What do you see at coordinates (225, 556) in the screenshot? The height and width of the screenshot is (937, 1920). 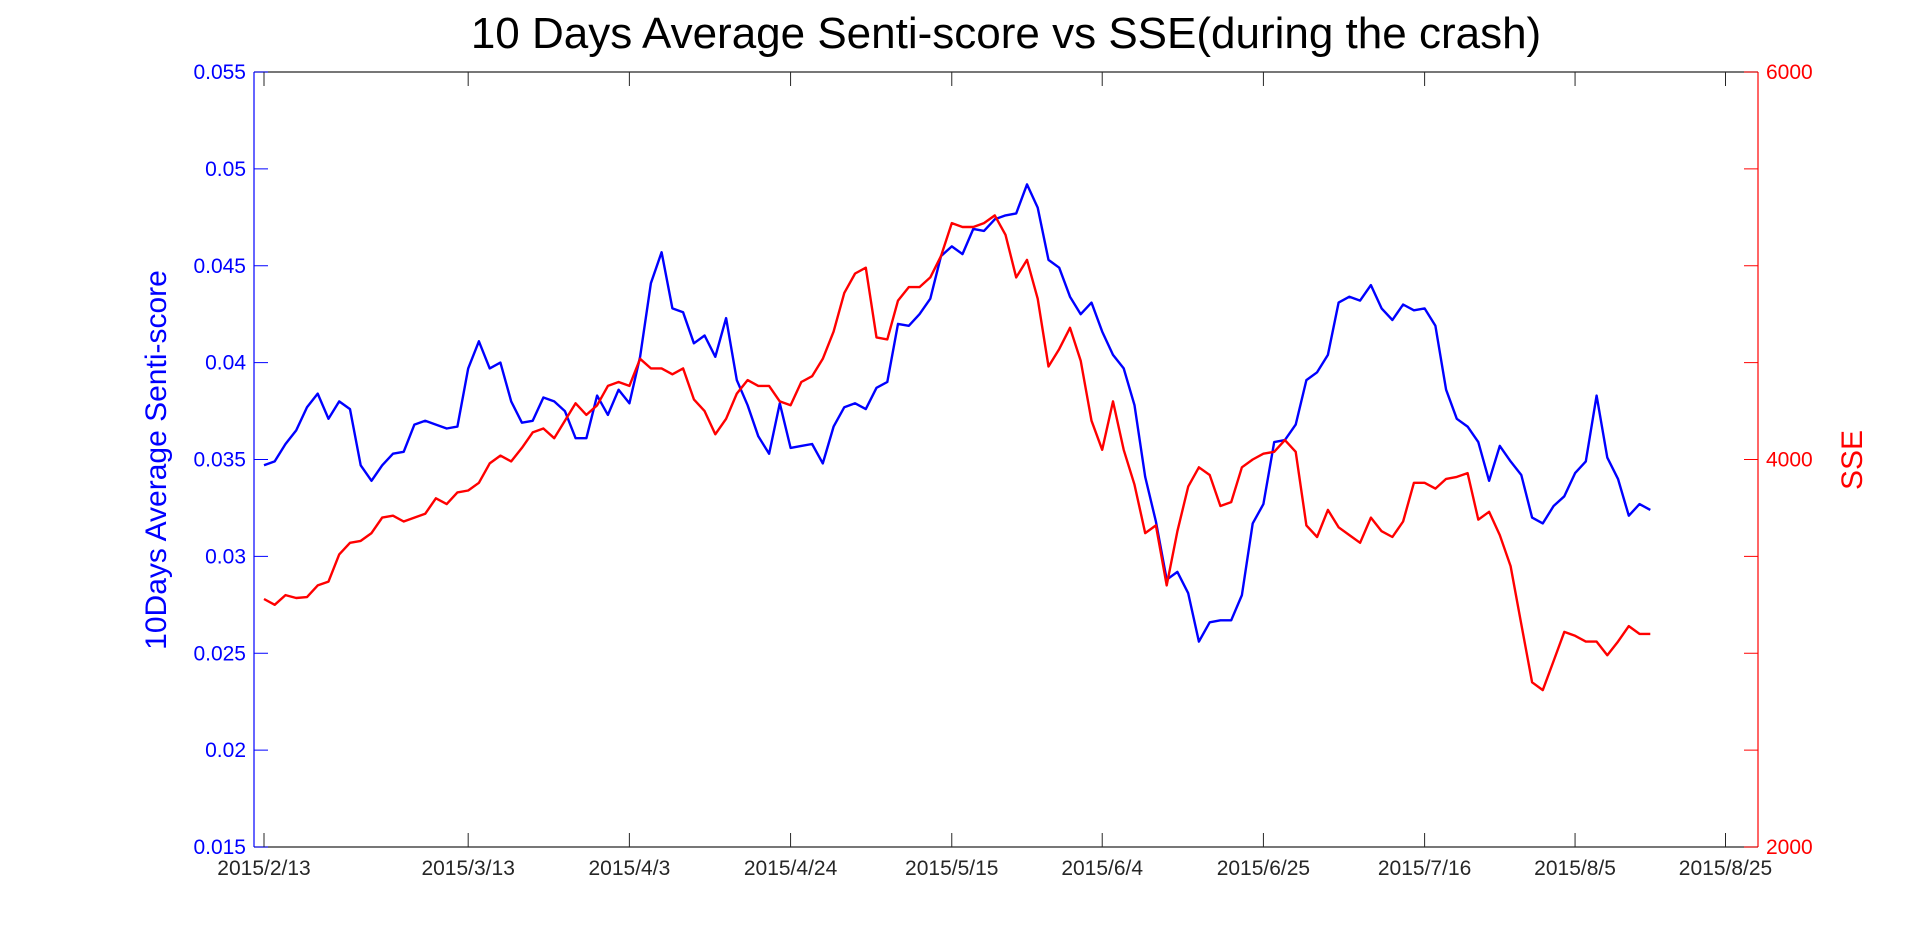 I see `left-tick-label: 0.03` at bounding box center [225, 556].